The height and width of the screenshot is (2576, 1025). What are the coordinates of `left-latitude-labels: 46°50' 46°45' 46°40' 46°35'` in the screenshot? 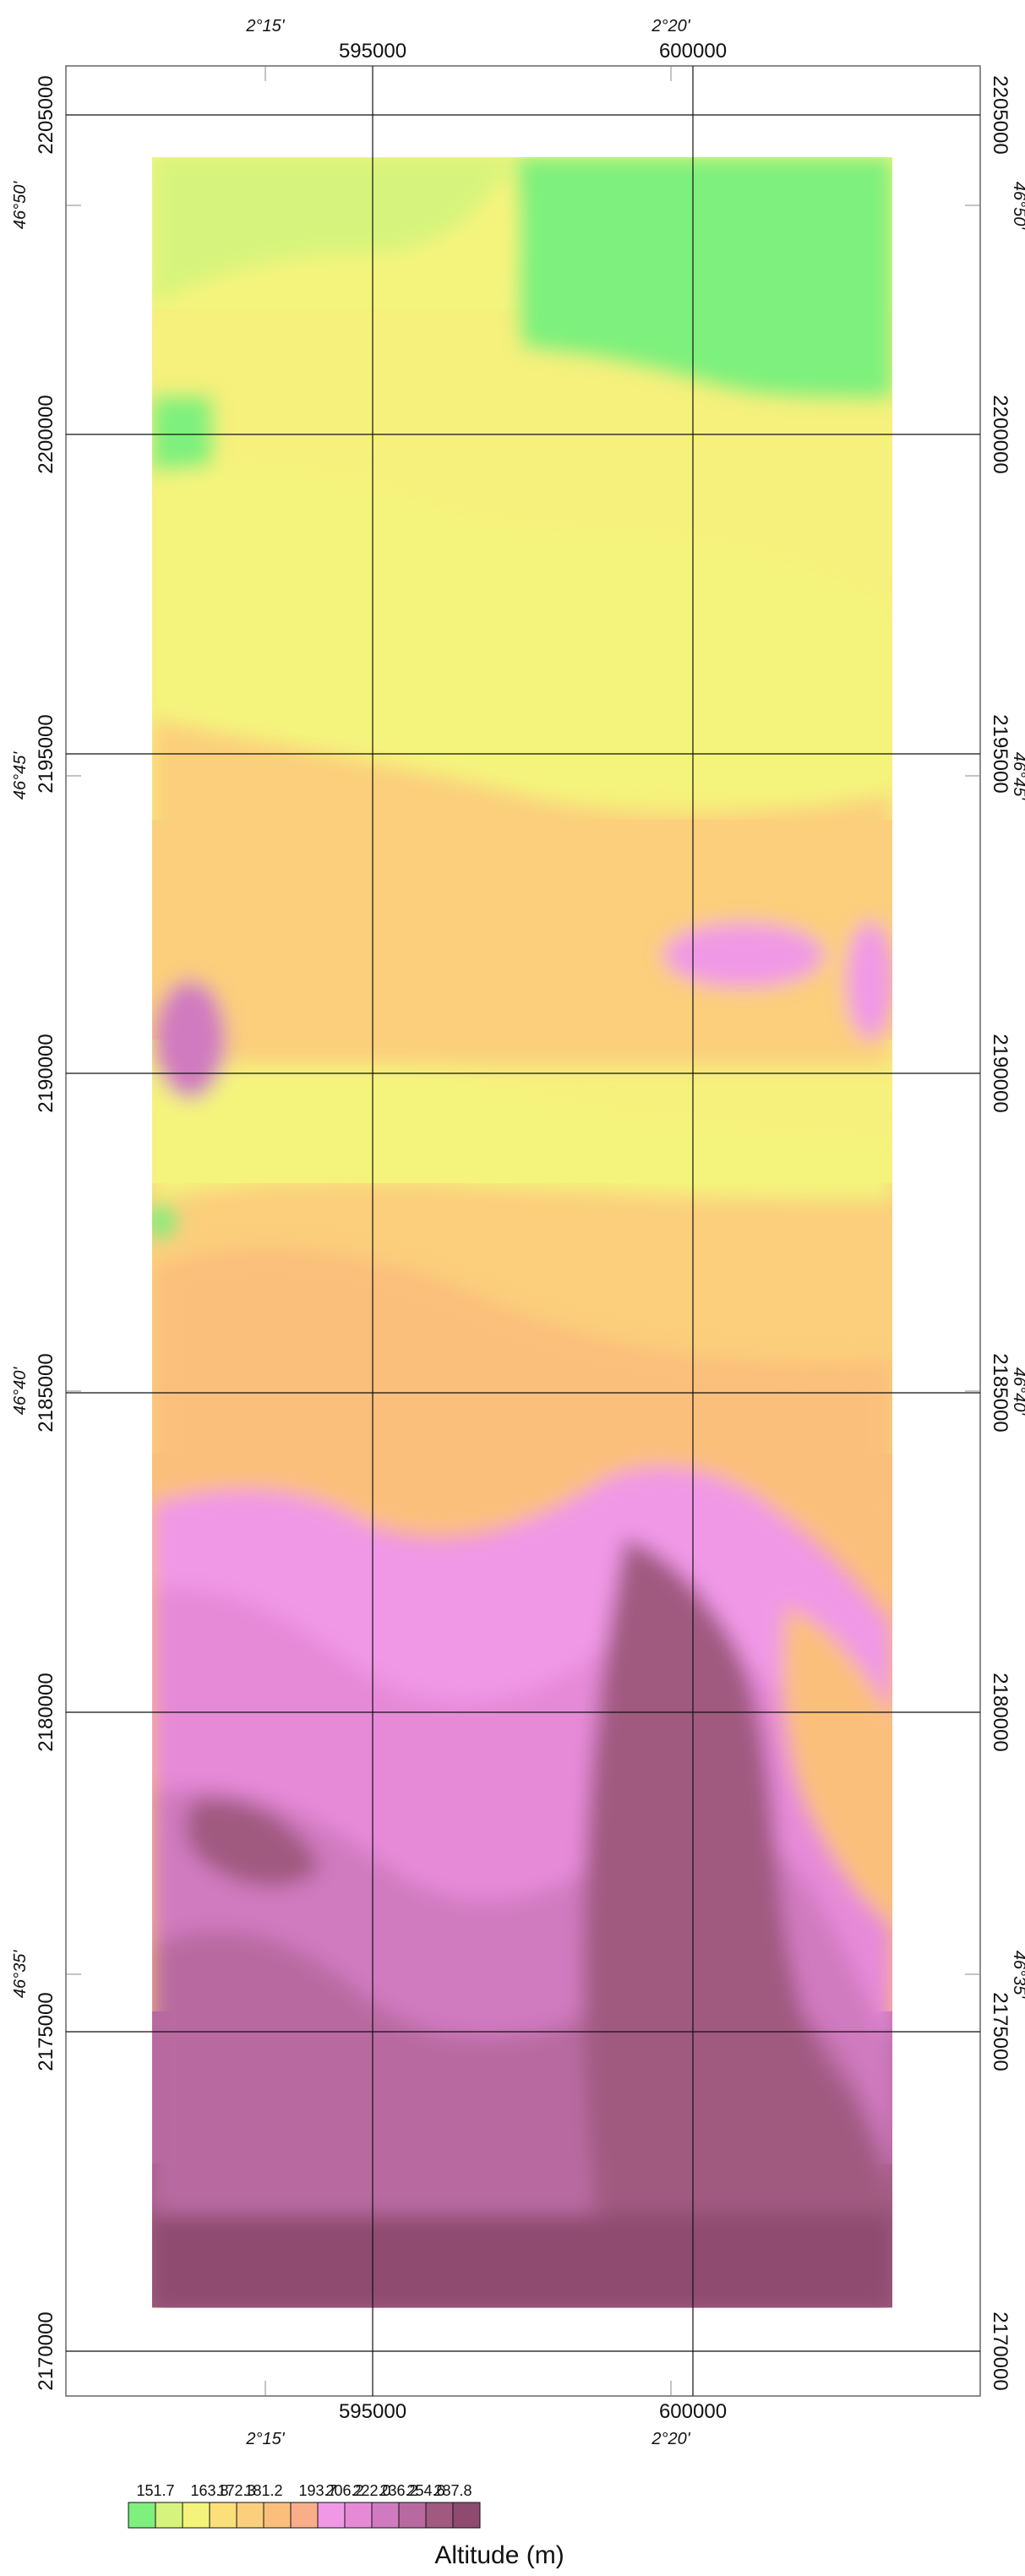 It's located at (20, 1089).